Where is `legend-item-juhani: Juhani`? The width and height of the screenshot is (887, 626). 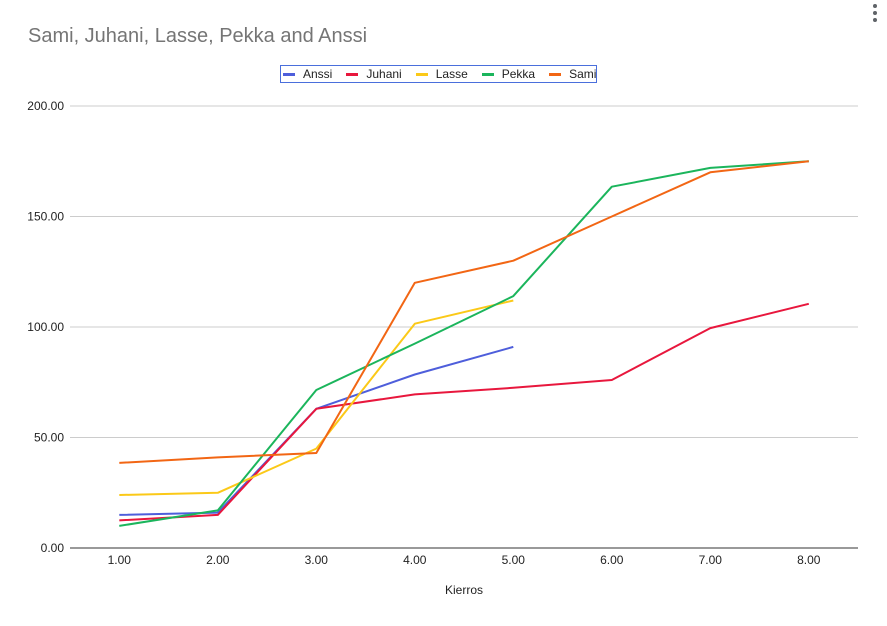 legend-item-juhani: Juhani is located at coordinates (374, 74).